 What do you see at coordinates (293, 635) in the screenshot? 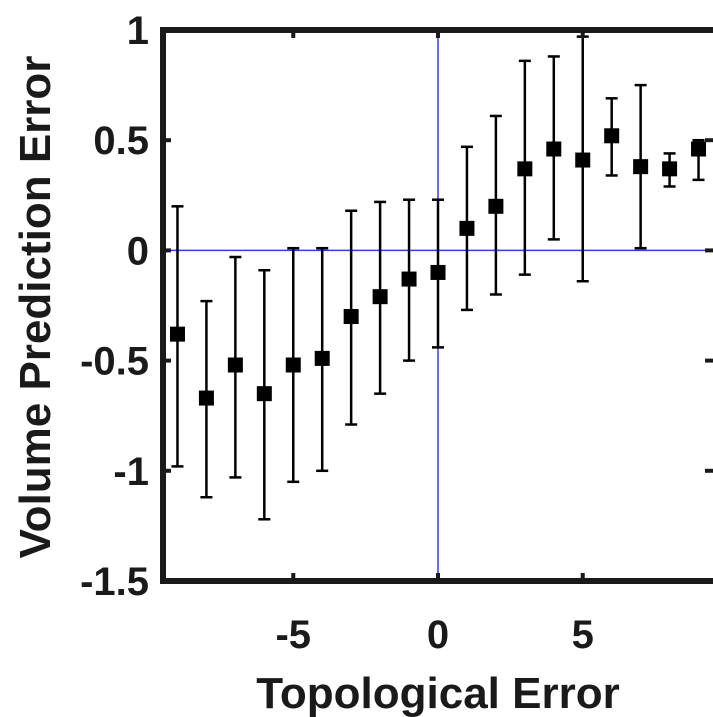
I see `x-tick-label: -5` at bounding box center [293, 635].